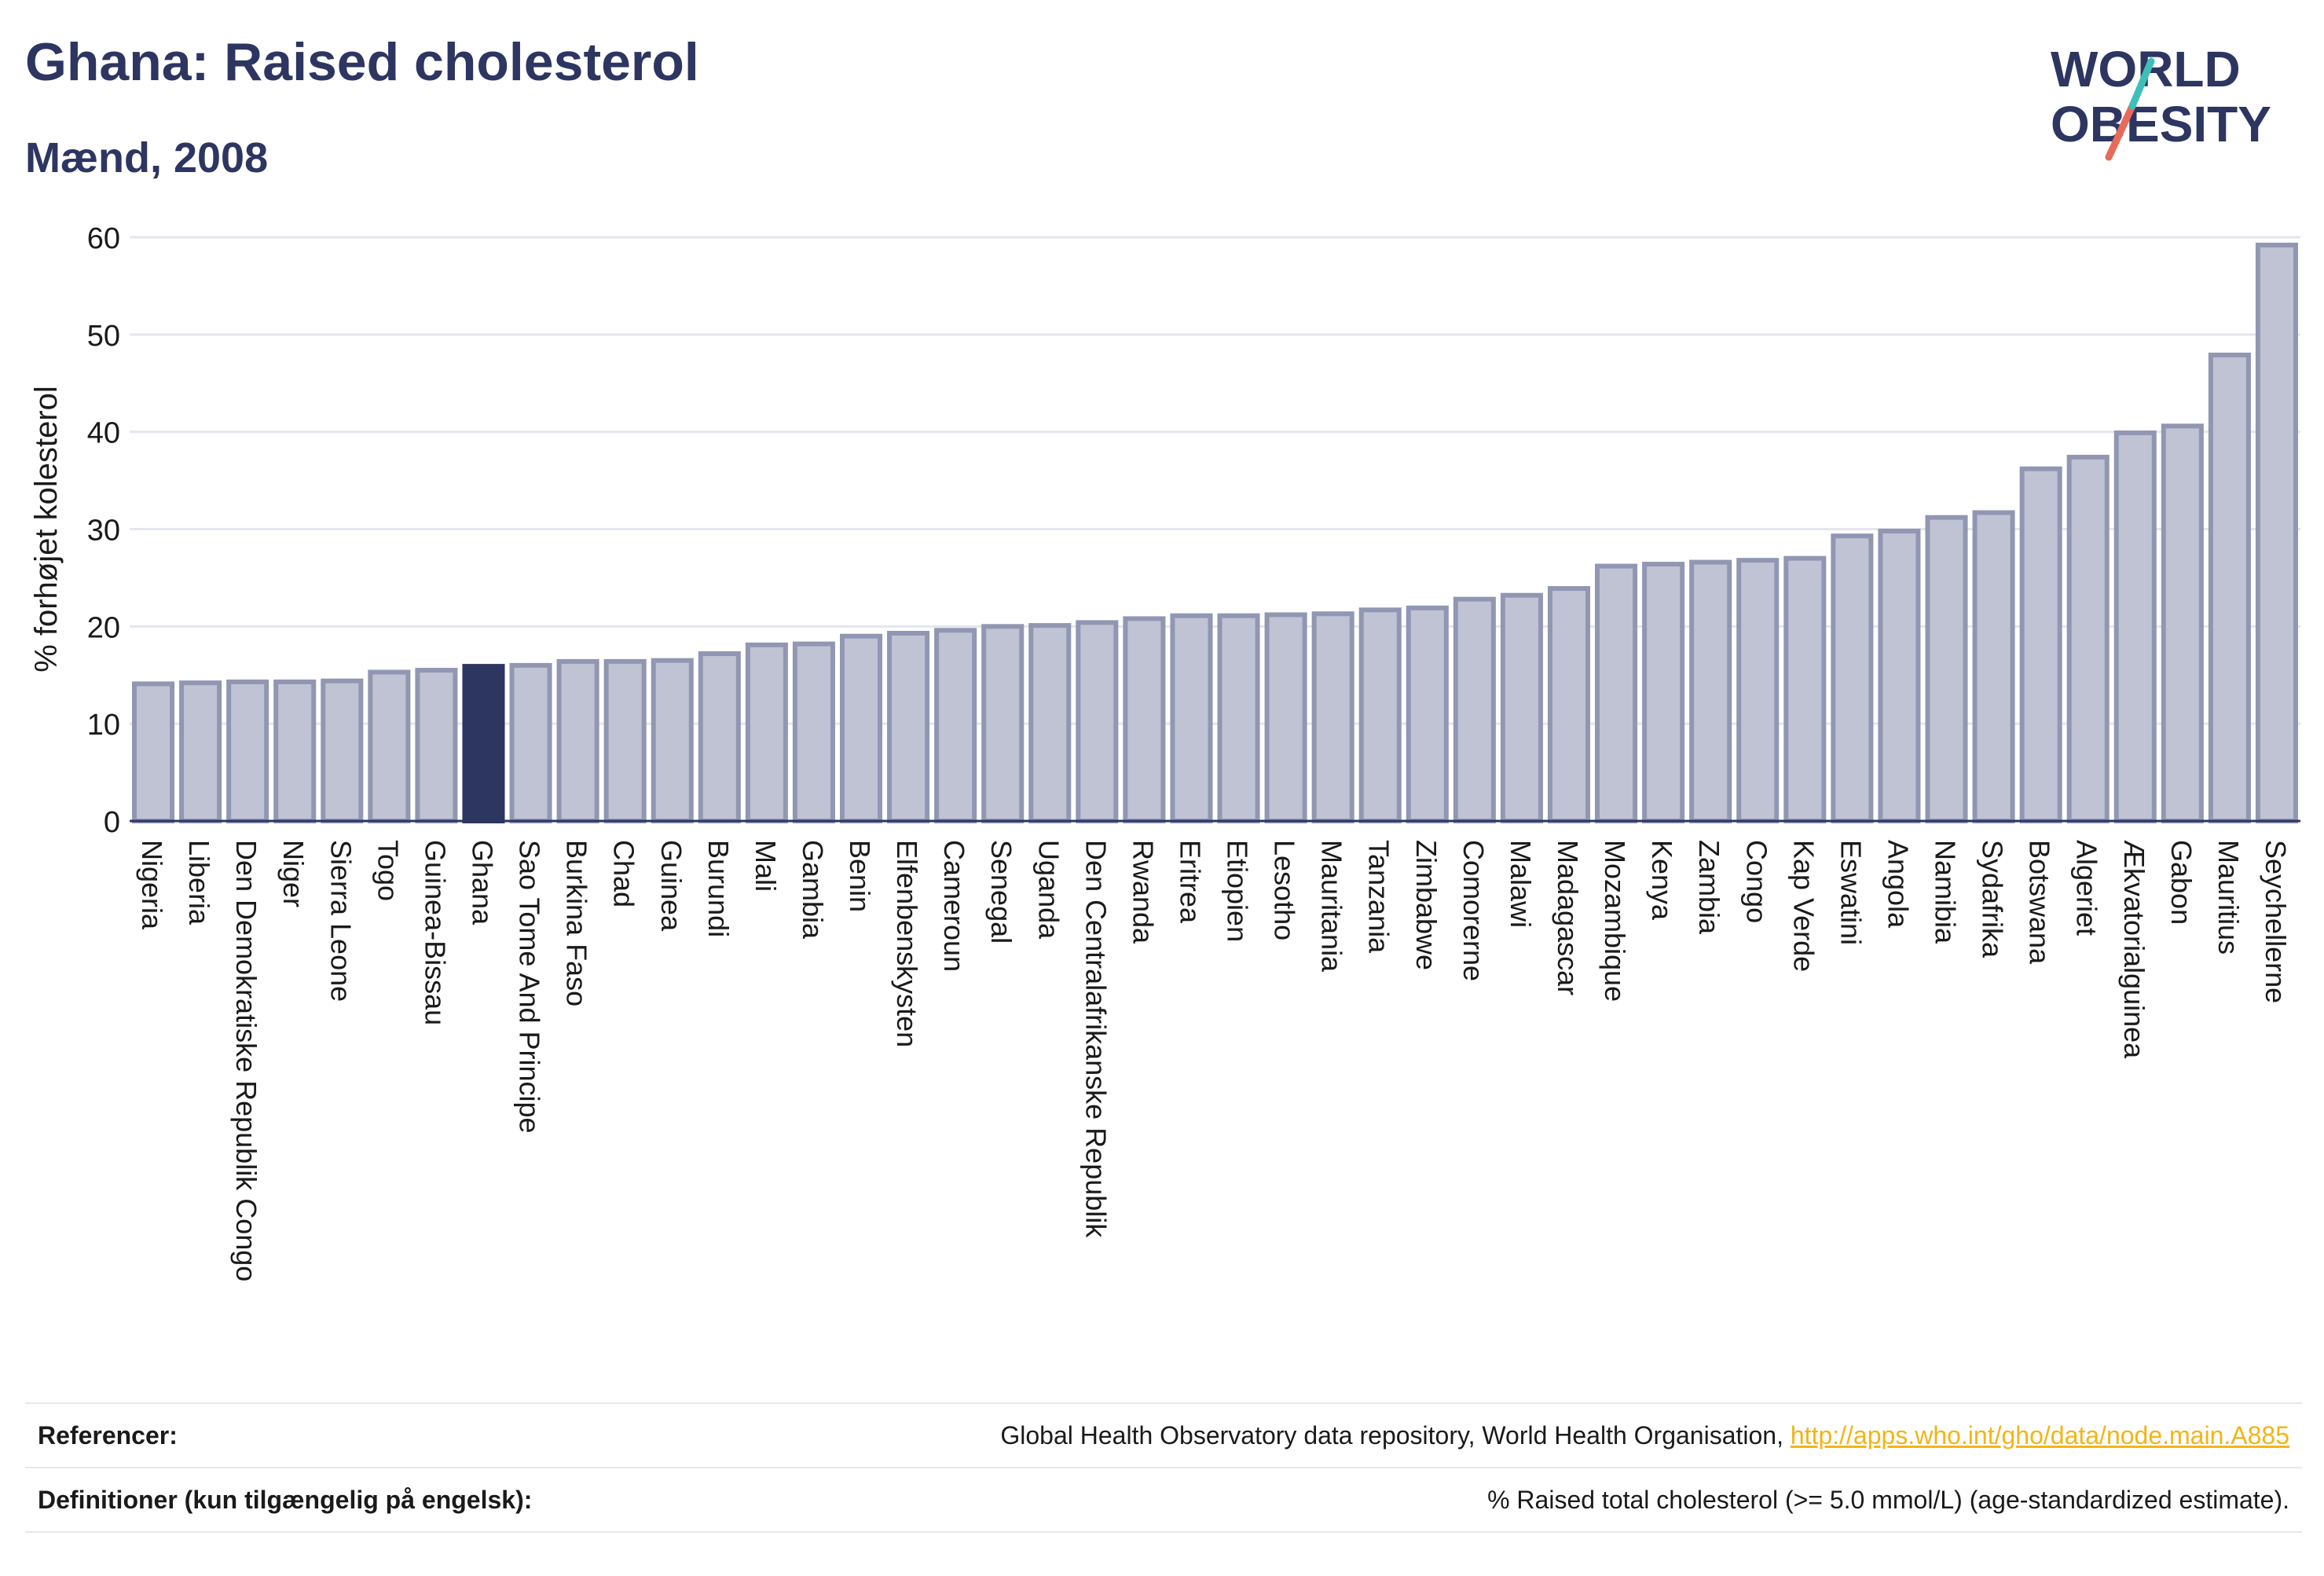  I want to click on x-tick-label: Madagascar, so click(1568, 917).